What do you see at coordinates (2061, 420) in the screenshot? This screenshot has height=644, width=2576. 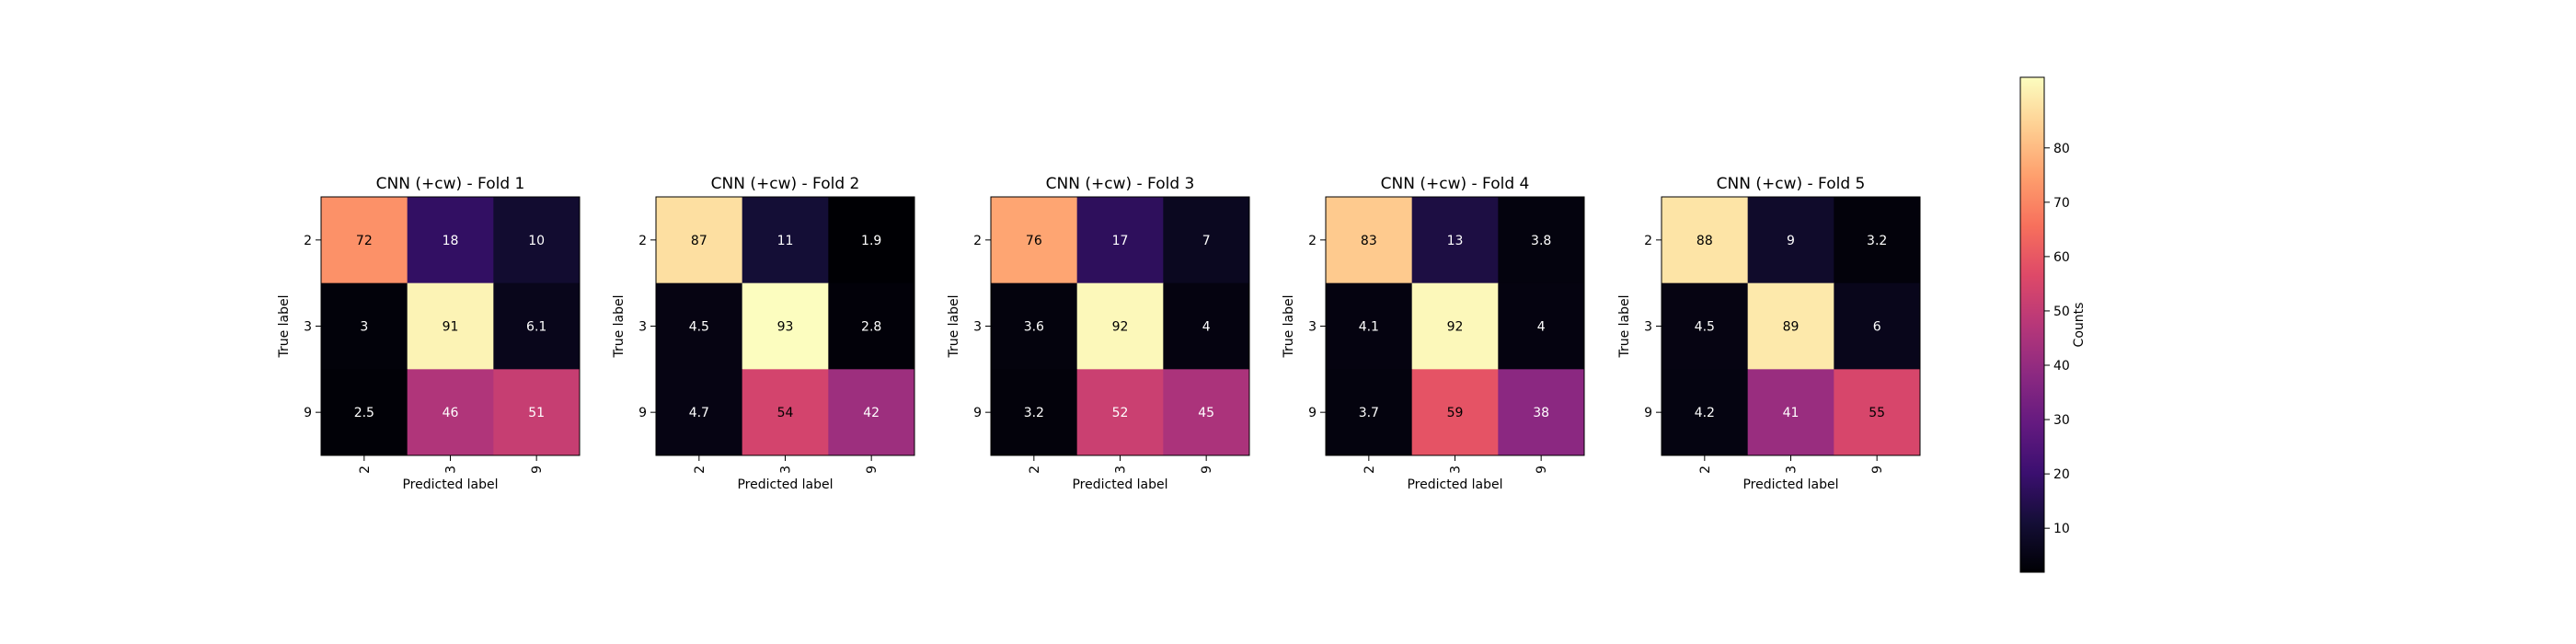 I see `colorbar-tick-label: 30` at bounding box center [2061, 420].